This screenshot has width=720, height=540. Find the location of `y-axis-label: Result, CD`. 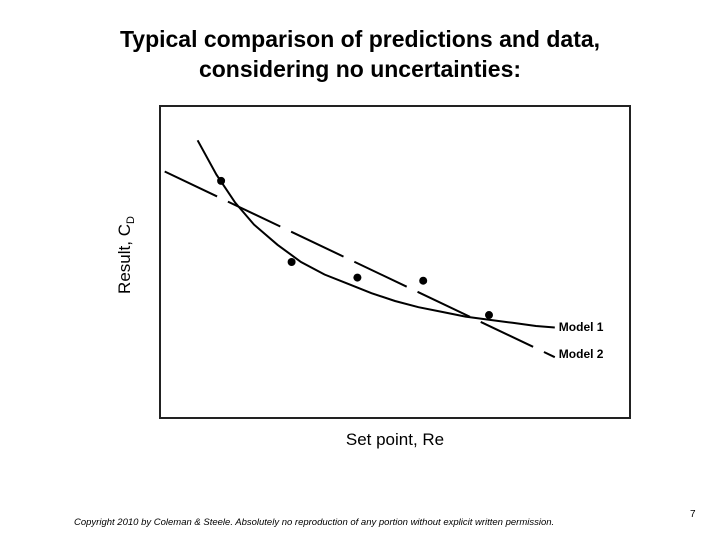

y-axis-label: Result, CD is located at coordinates (126, 255).